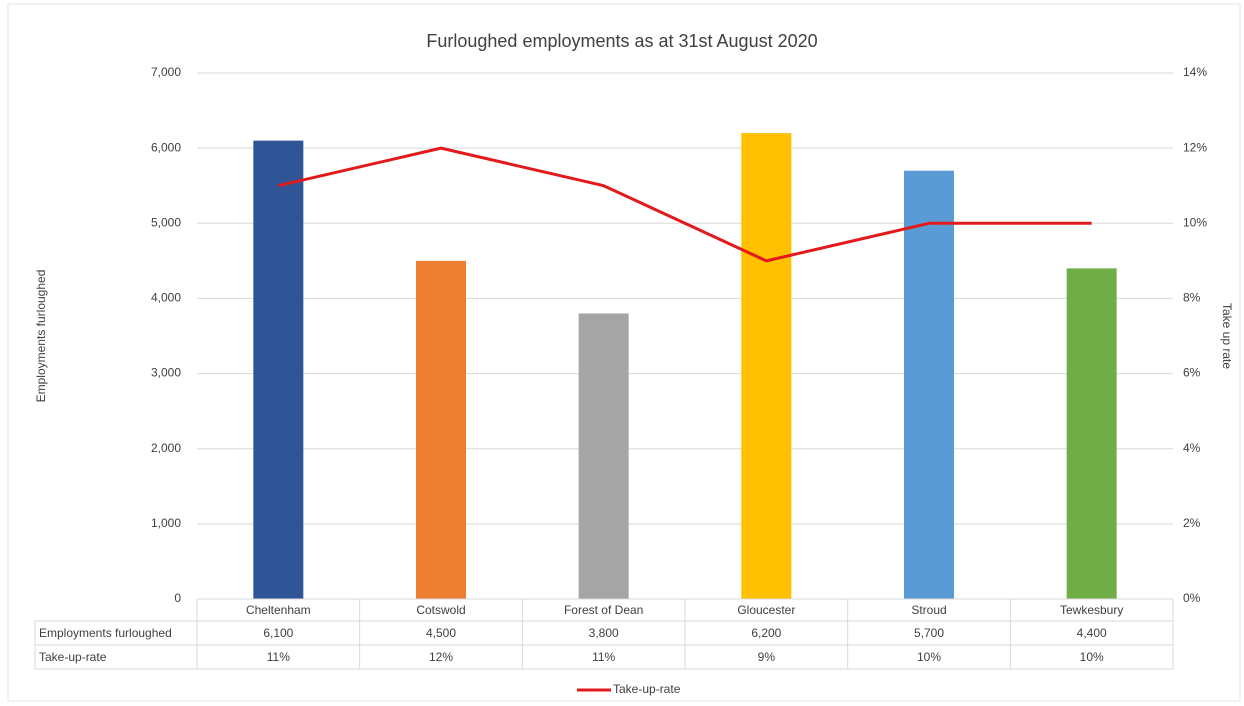 This screenshot has width=1244, height=706. Describe the element at coordinates (1091, 610) in the screenshot. I see `x-tick-label: Tewkesbury` at that location.